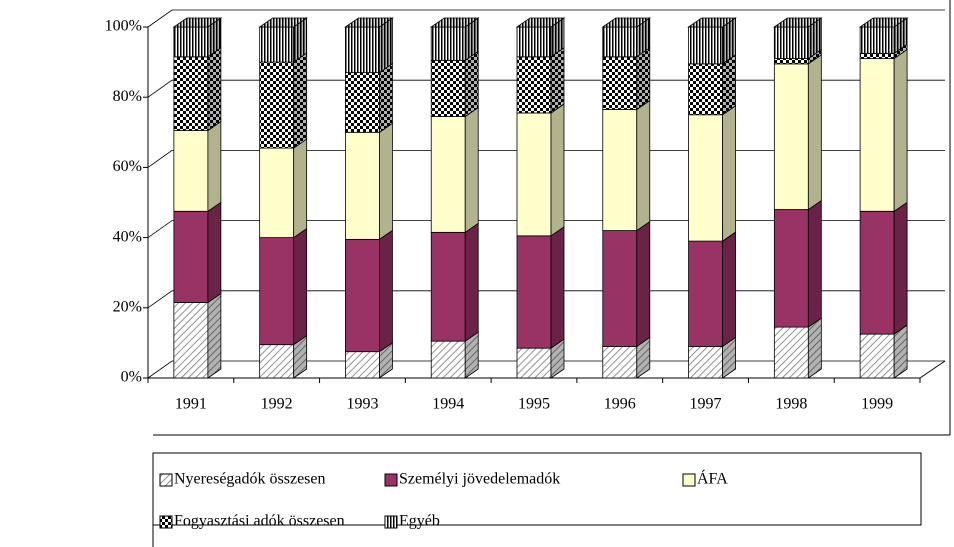 The height and width of the screenshot is (547, 954). What do you see at coordinates (419, 521) in the screenshot?
I see `legend-label: Egyéb` at bounding box center [419, 521].